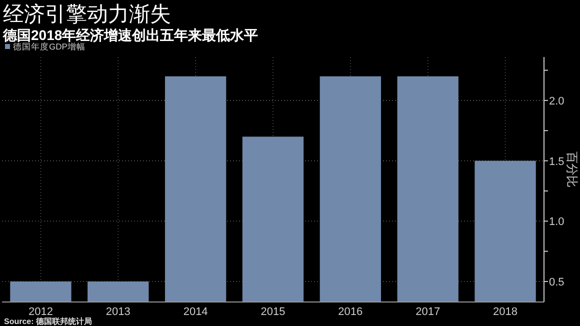  What do you see at coordinates (556, 282) in the screenshot?
I see `y-tick-label: 0.5` at bounding box center [556, 282].